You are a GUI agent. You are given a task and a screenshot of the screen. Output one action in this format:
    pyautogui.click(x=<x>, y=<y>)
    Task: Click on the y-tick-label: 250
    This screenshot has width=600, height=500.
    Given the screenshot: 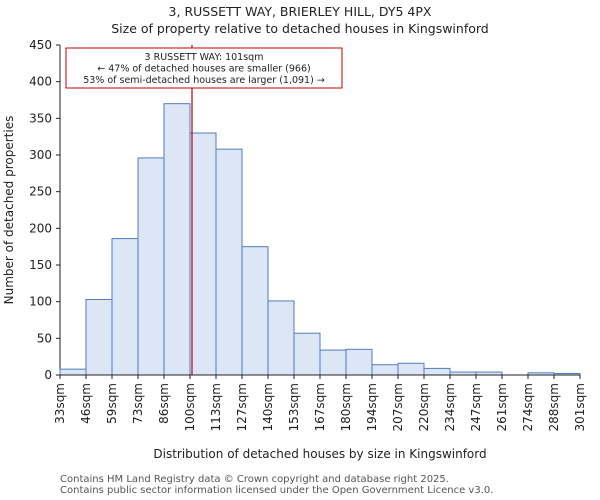 What is the action you would take?
    pyautogui.click(x=40, y=192)
    